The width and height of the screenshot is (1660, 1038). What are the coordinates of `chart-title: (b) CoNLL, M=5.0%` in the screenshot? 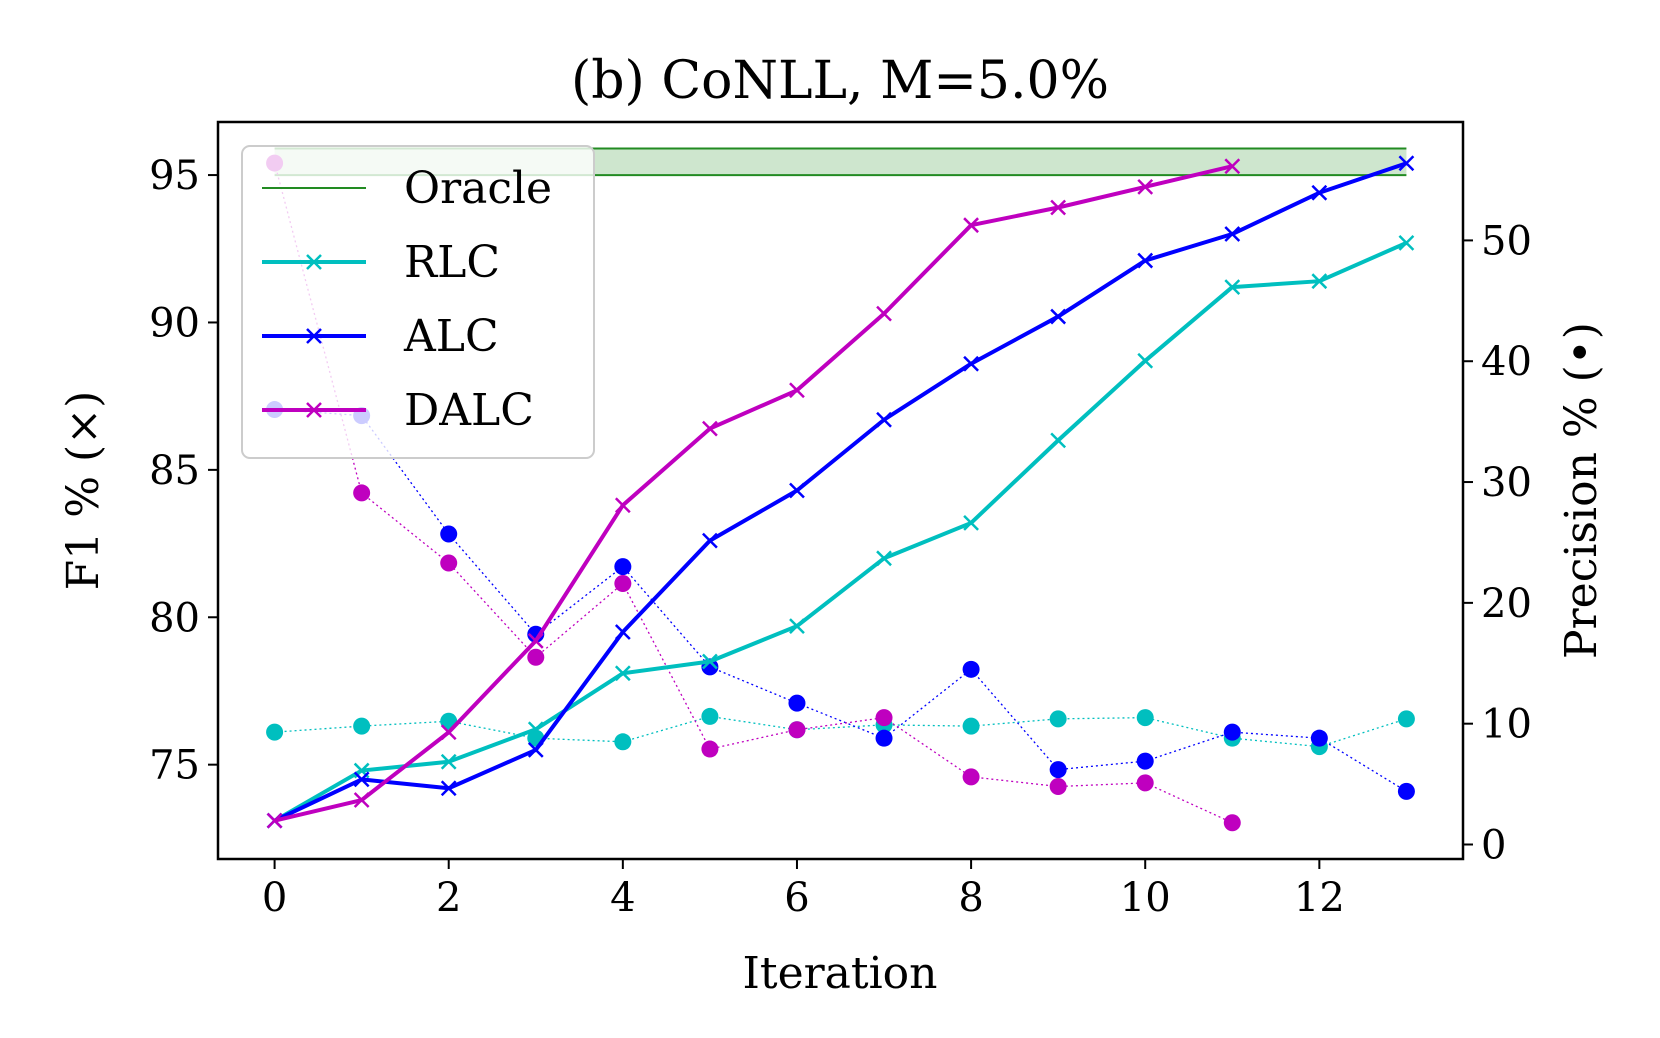 It's located at (840, 81).